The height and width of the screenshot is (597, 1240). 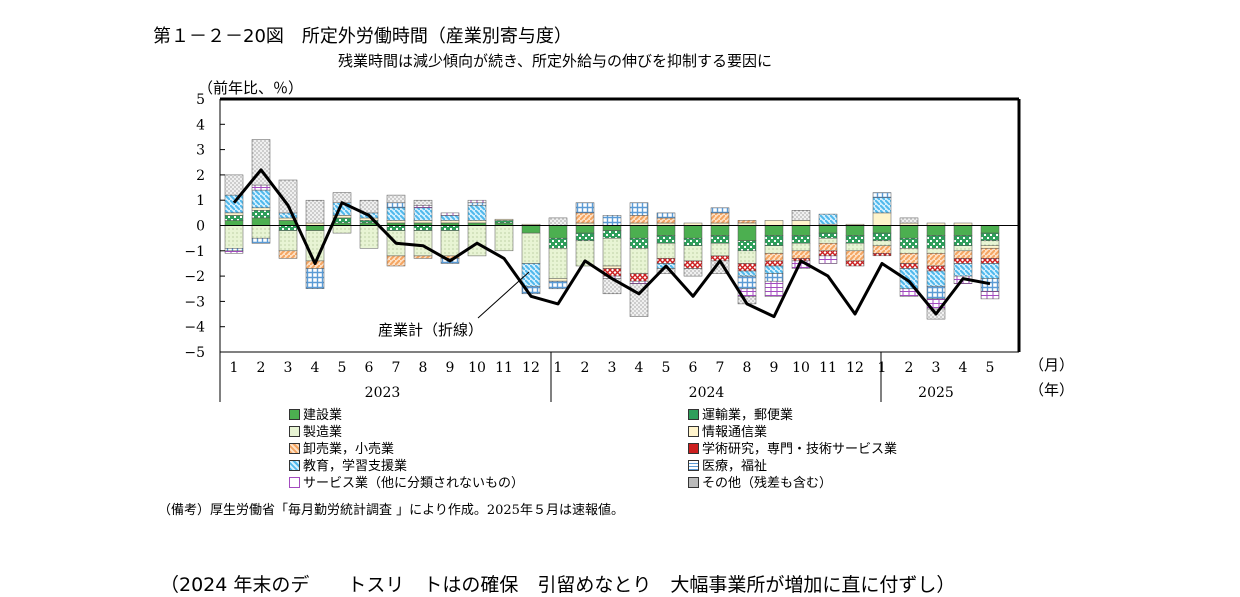 What do you see at coordinates (748, 415) in the screenshot?
I see `legend-label-transport: 運輸業，郵便業` at bounding box center [748, 415].